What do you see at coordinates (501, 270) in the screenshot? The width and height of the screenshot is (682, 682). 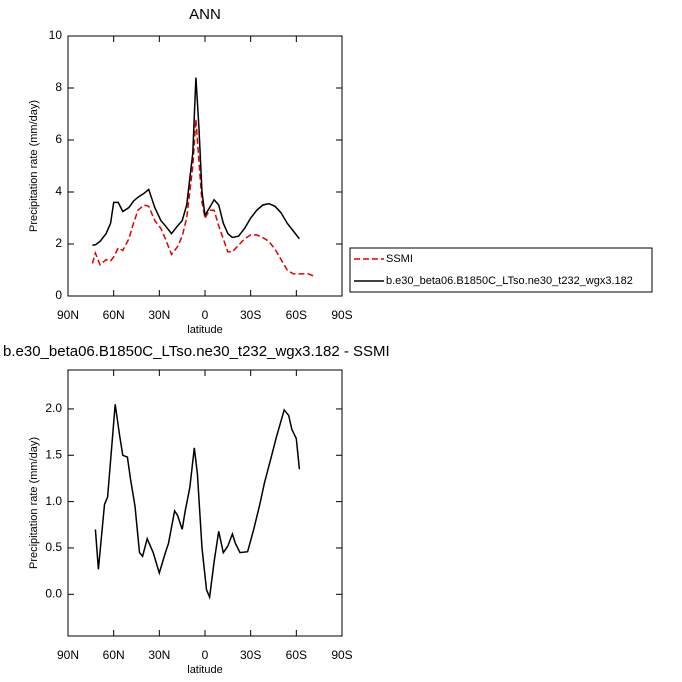 I see `legend-box` at bounding box center [501, 270].